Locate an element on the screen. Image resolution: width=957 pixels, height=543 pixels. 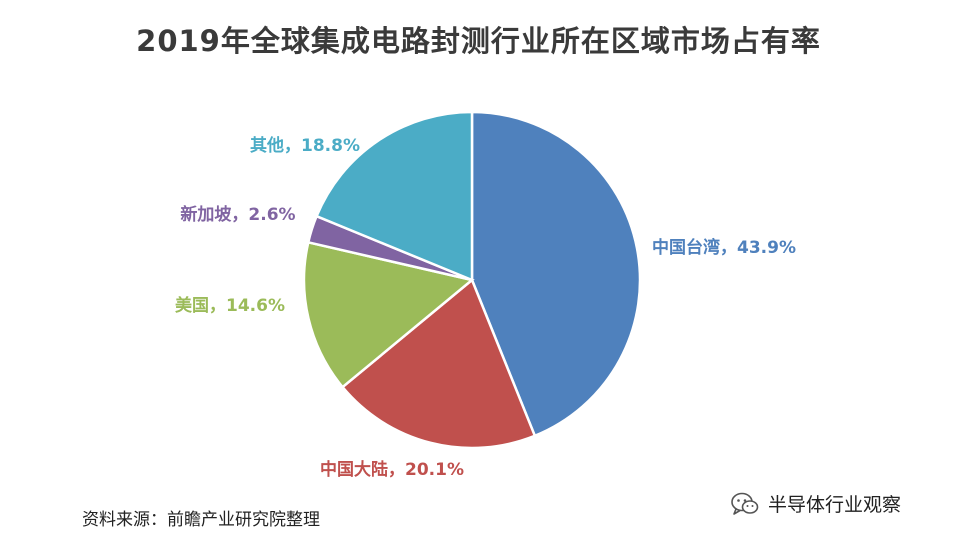
slice-mainland-label: 中国大陆，20.1% is located at coordinates (392, 469).